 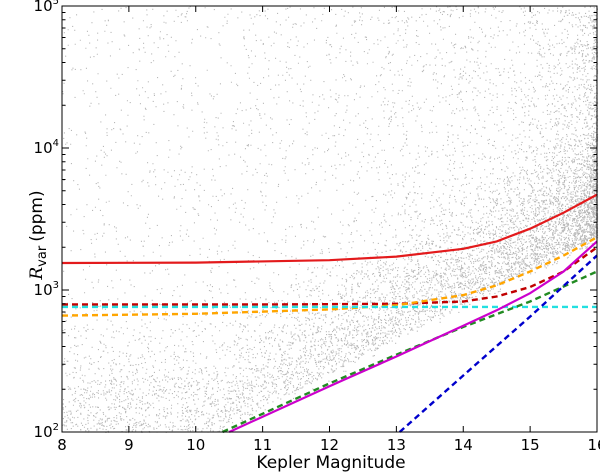 I want to click on x-tick-label-13: 13, so click(x=396, y=445).